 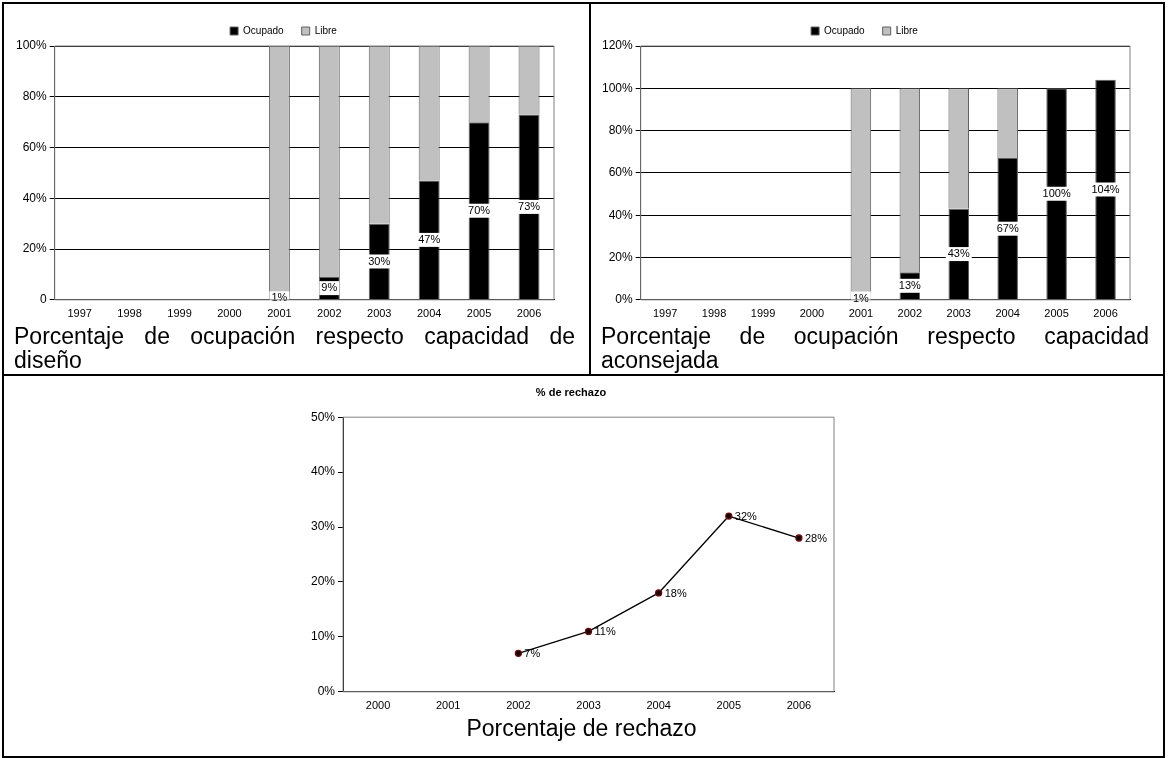 I want to click on y-tick-label: 120%, so click(x=617, y=45).